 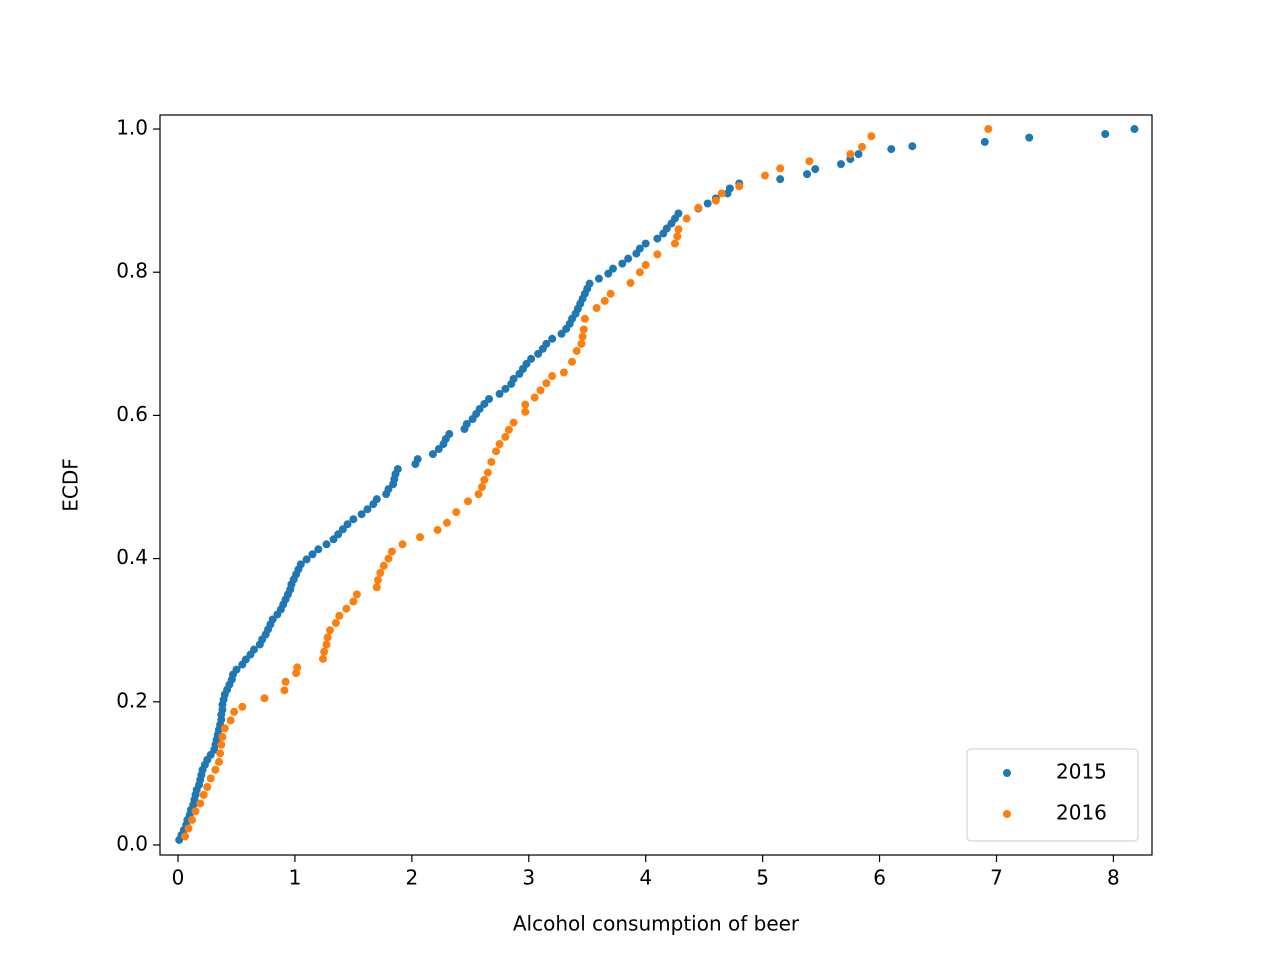 I want to click on legend-label: 2015, so click(x=1081, y=772).